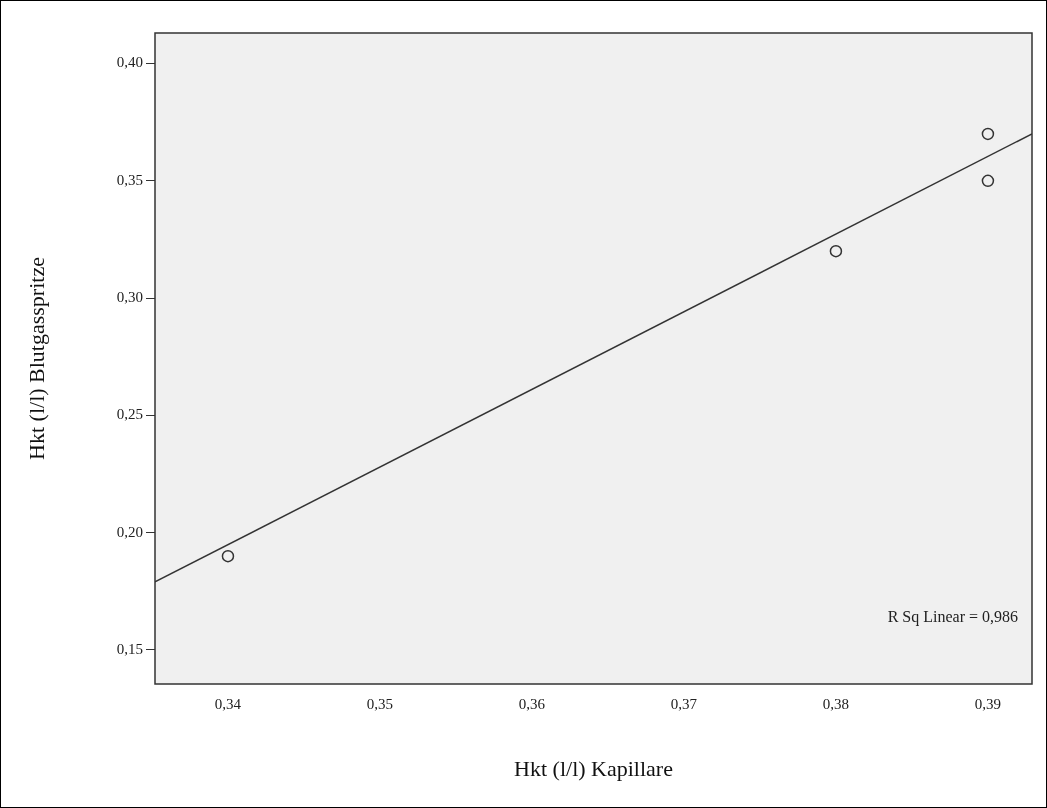 The height and width of the screenshot is (808, 1047). What do you see at coordinates (228, 703) in the screenshot?
I see `x-tick-label: 0,34` at bounding box center [228, 703].